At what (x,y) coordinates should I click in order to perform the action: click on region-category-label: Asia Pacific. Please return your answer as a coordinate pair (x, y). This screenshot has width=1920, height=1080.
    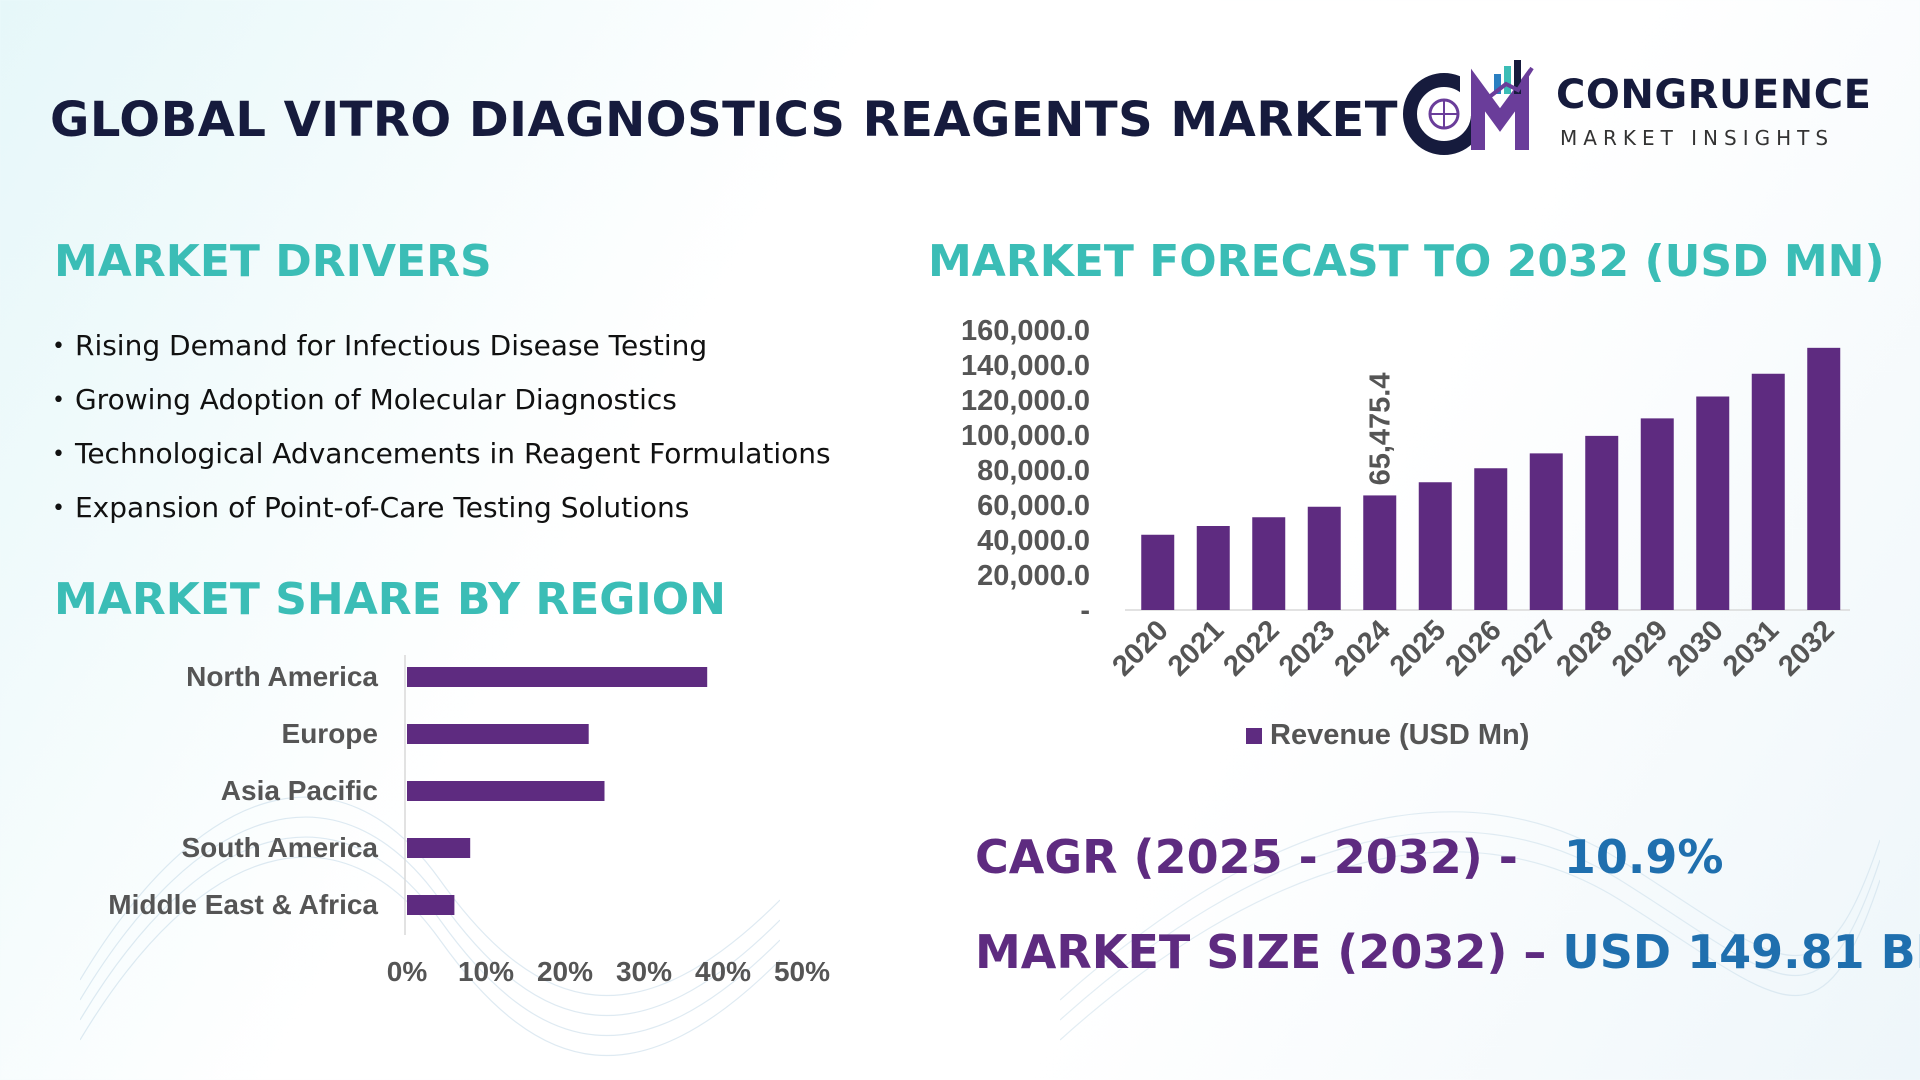
    Looking at the image, I should click on (299, 790).